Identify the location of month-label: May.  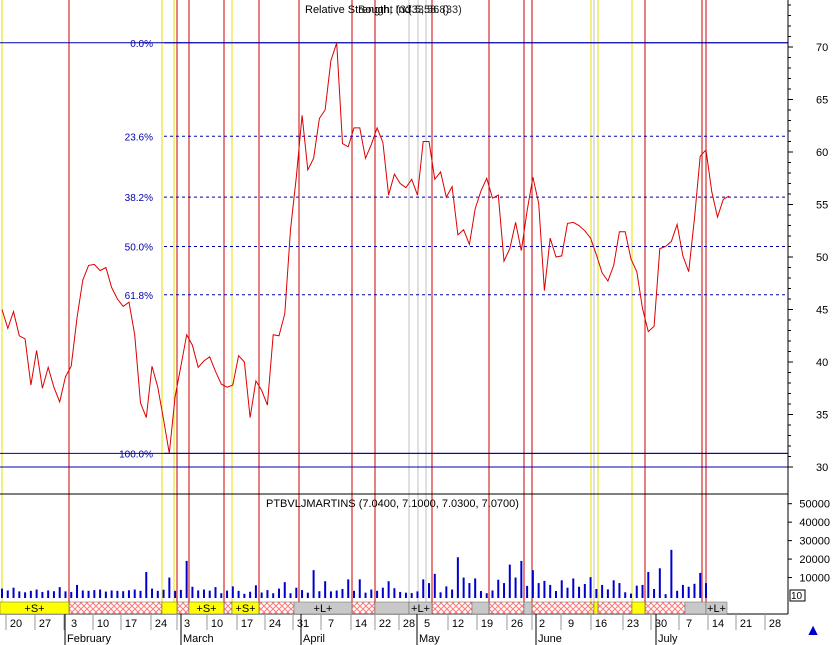
(429, 639).